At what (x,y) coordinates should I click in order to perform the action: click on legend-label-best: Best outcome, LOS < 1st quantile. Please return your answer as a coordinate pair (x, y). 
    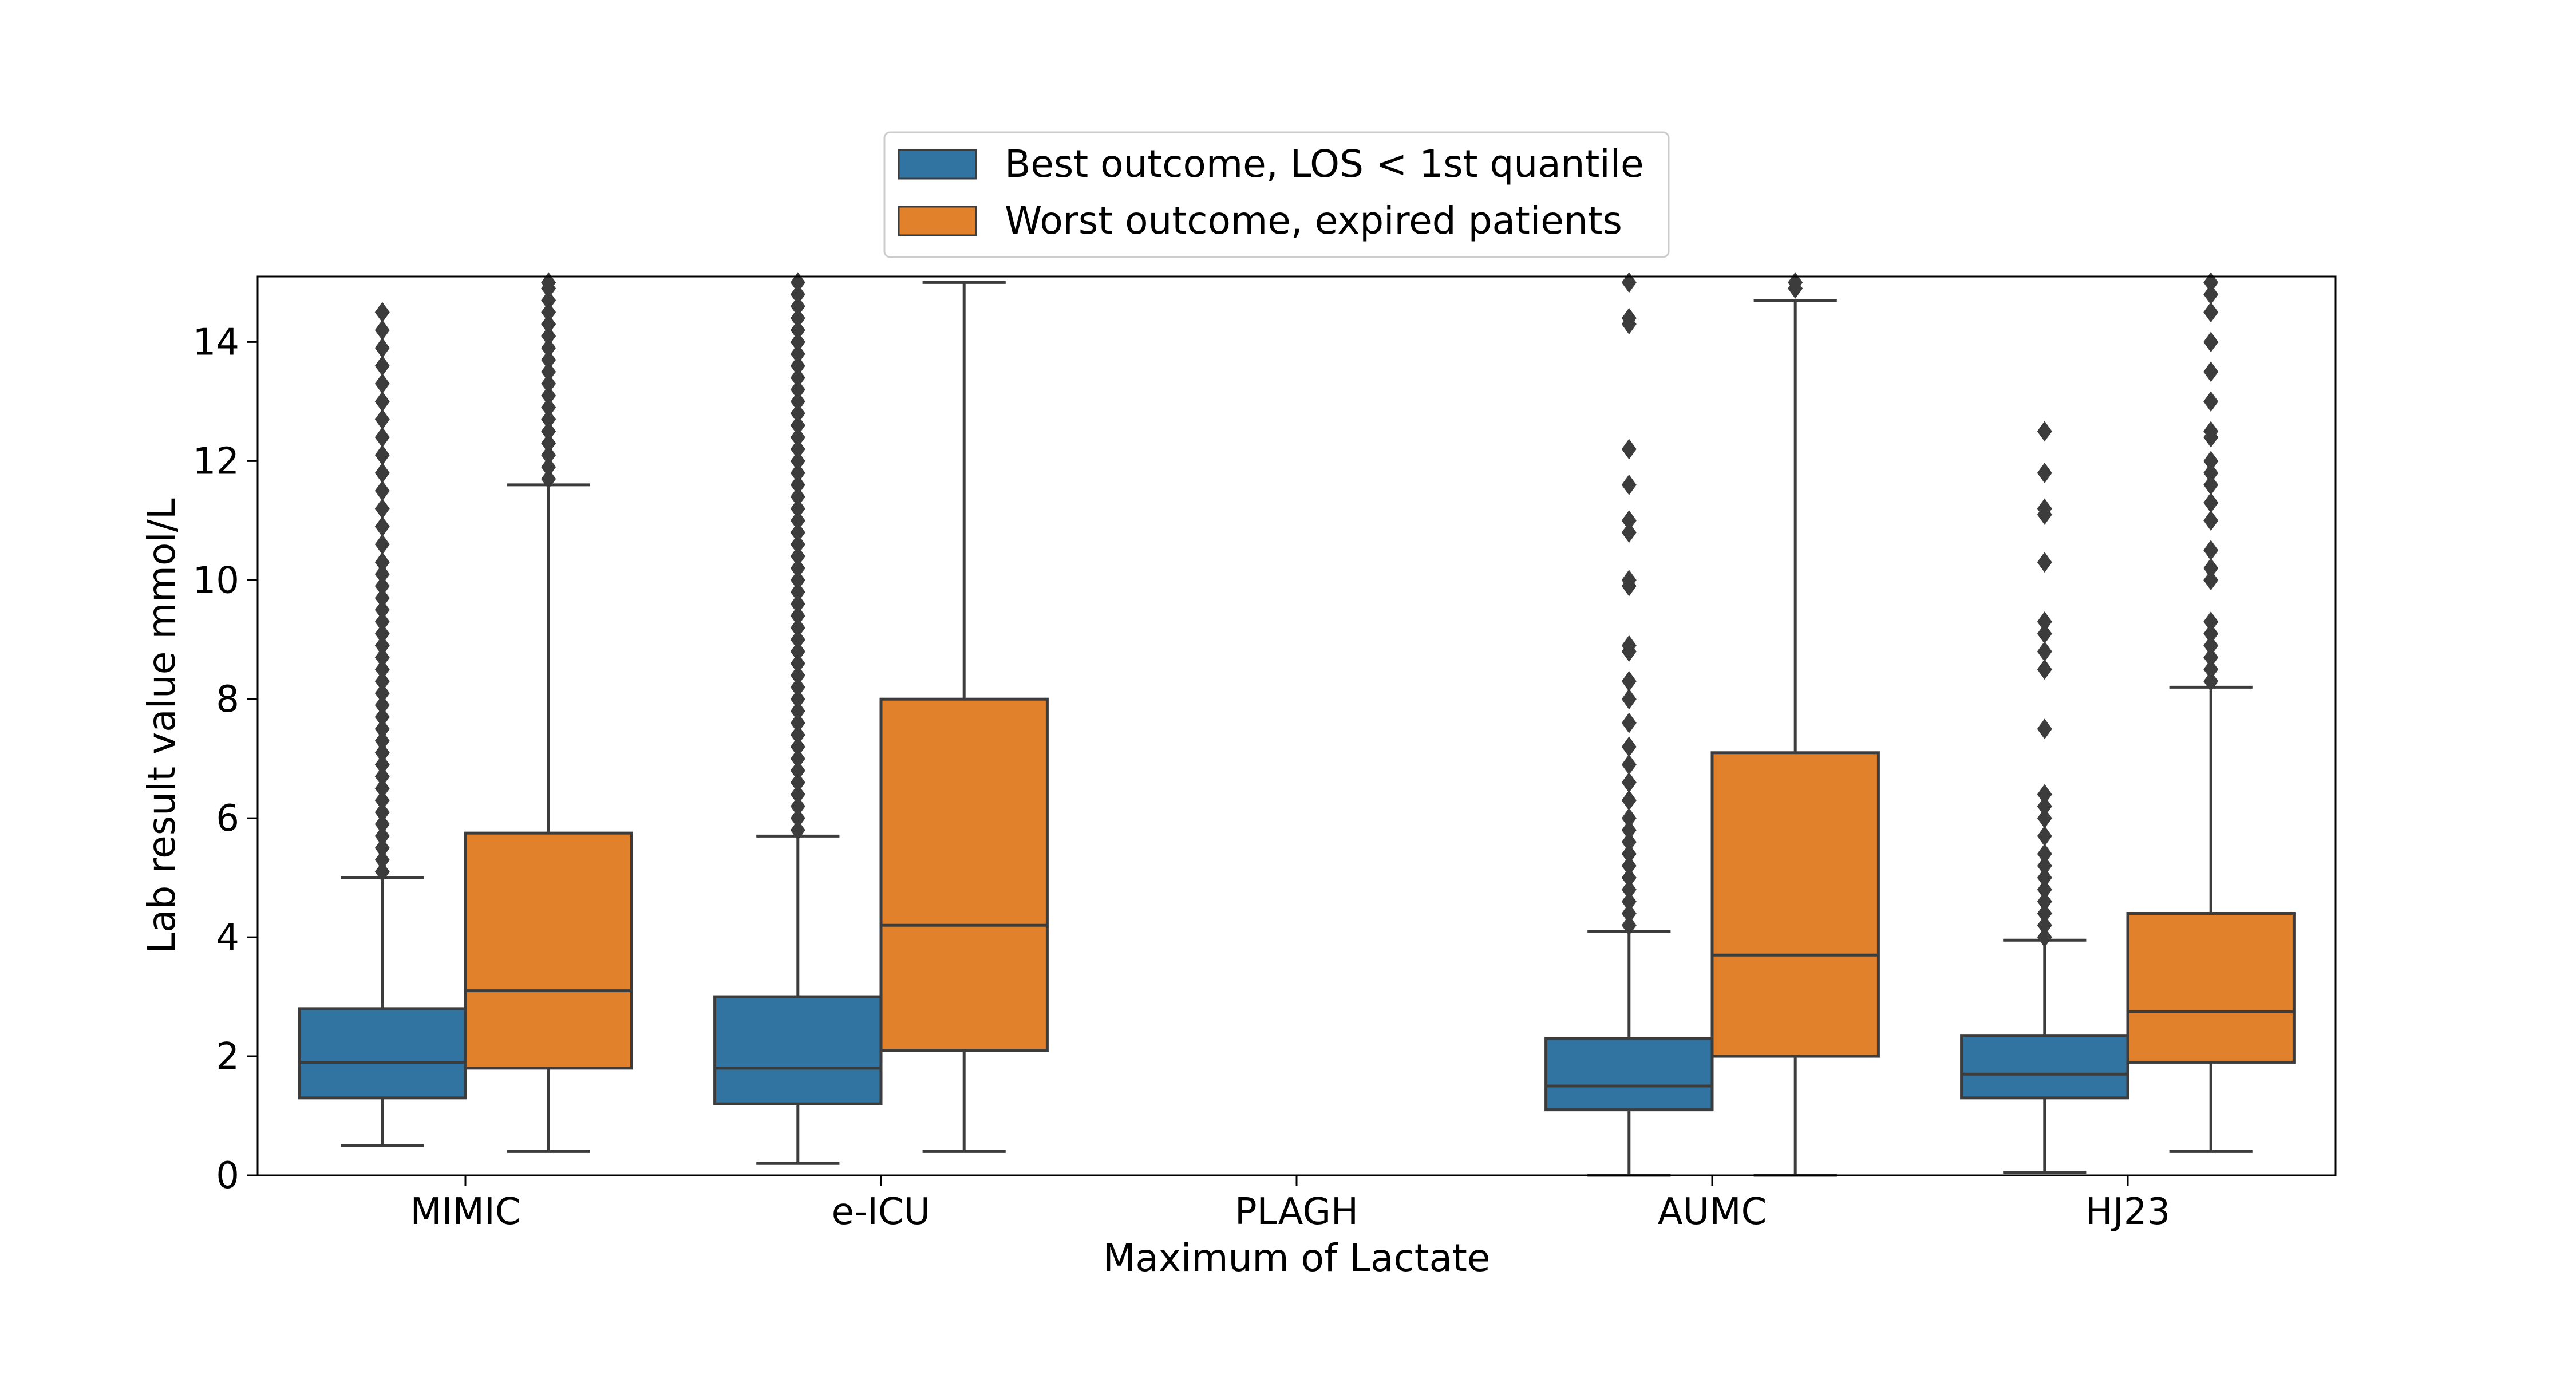
    Looking at the image, I should click on (1324, 164).